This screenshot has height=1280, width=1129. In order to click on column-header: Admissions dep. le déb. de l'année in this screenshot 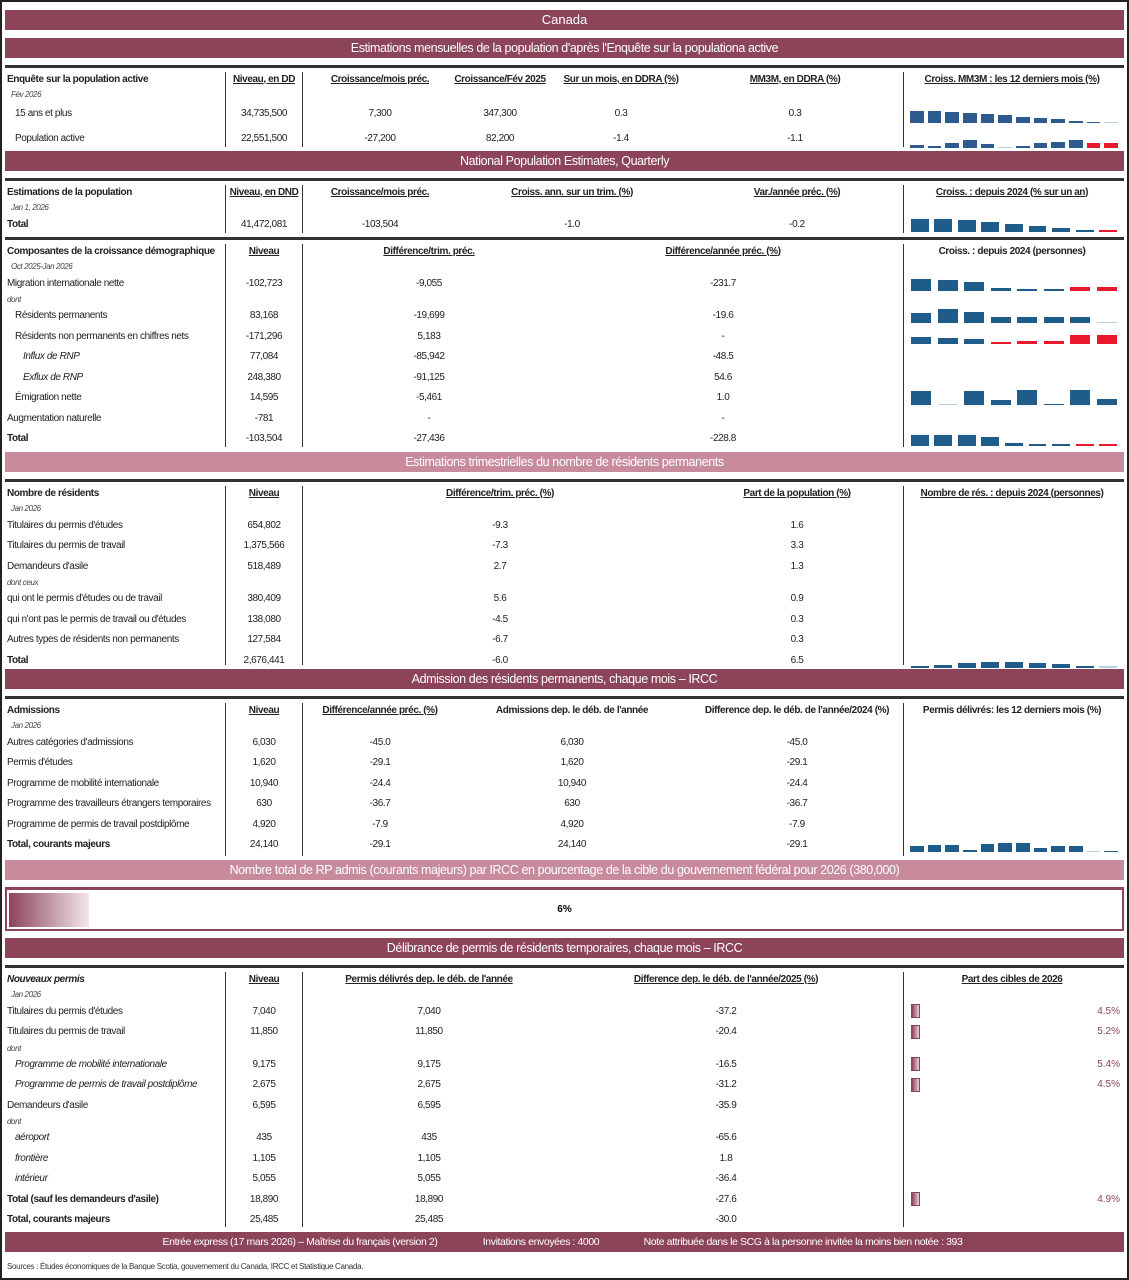, I will do `click(572, 710)`.